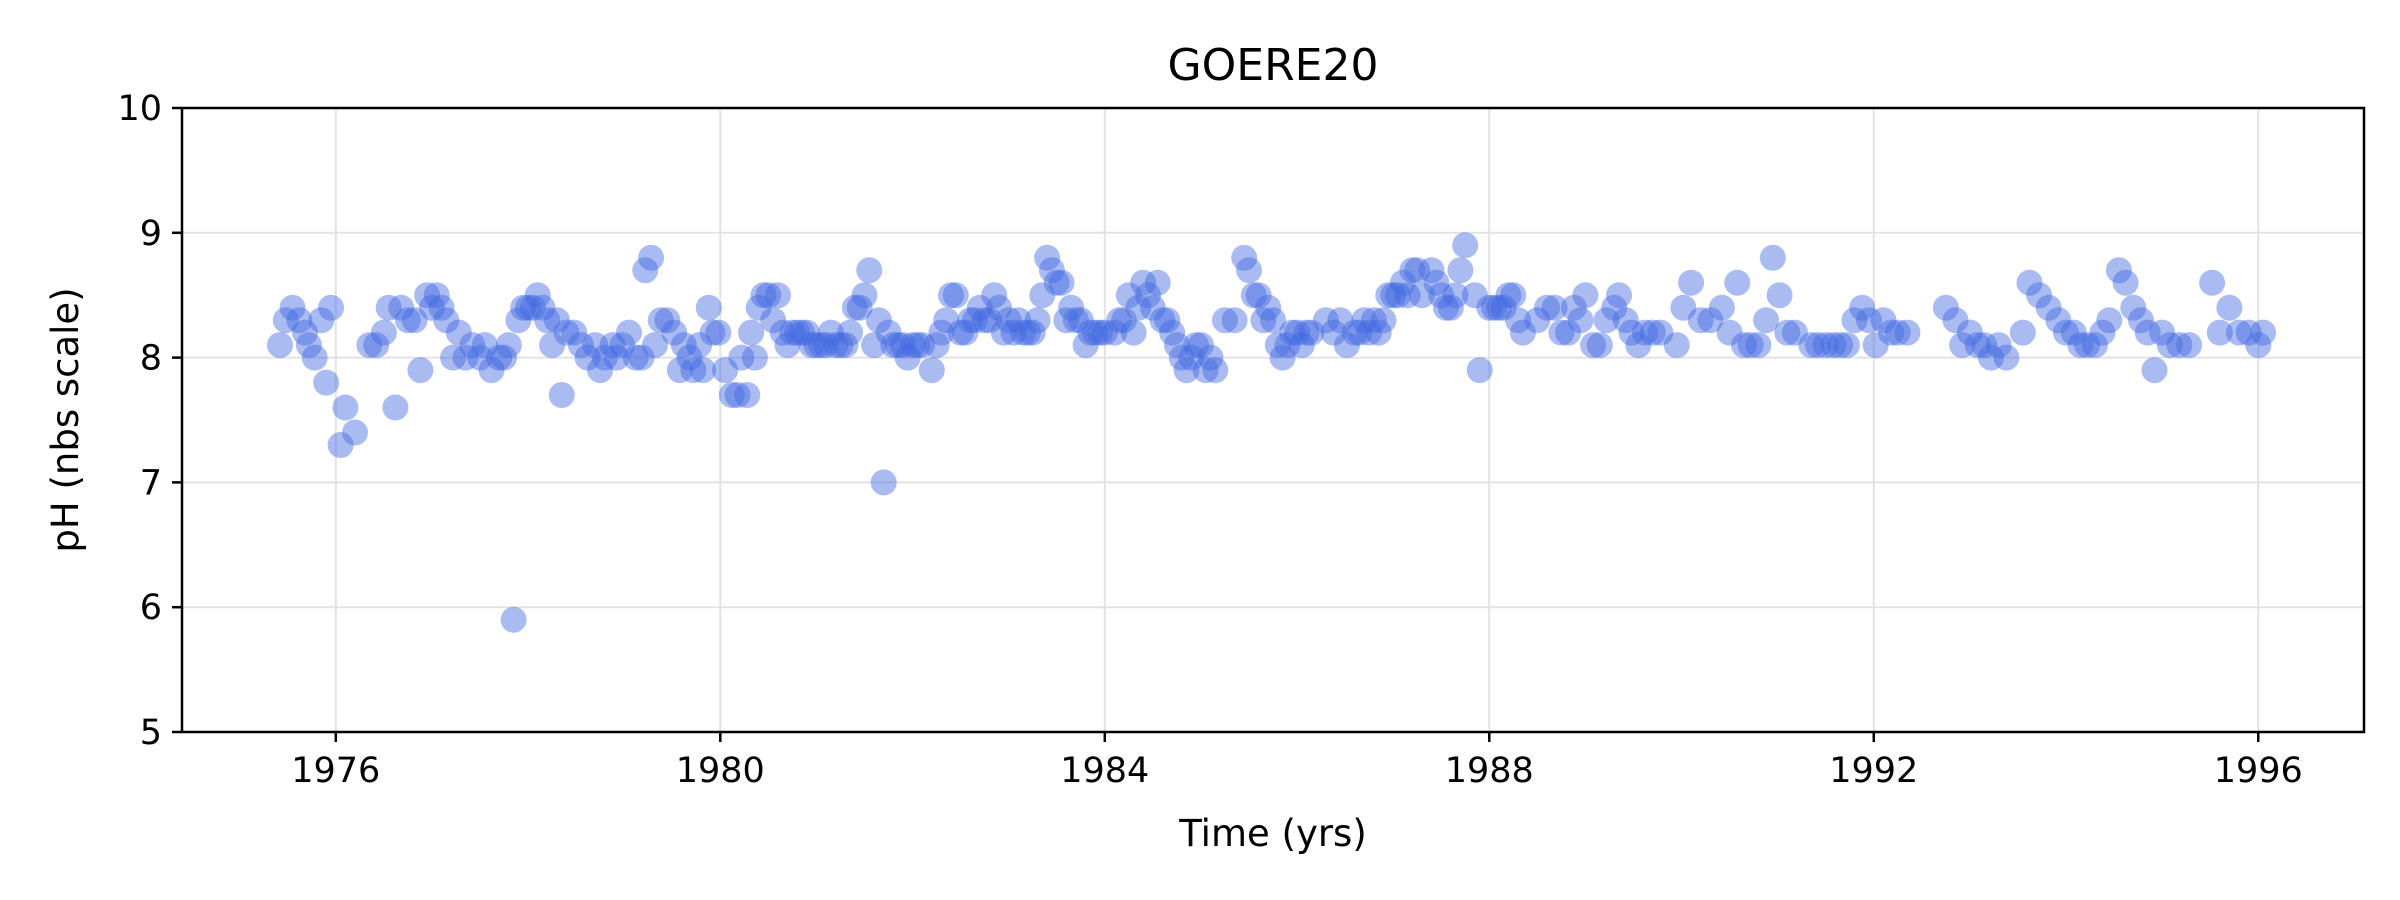  What do you see at coordinates (1873, 771) in the screenshot?
I see `x-tick-label: 1992` at bounding box center [1873, 771].